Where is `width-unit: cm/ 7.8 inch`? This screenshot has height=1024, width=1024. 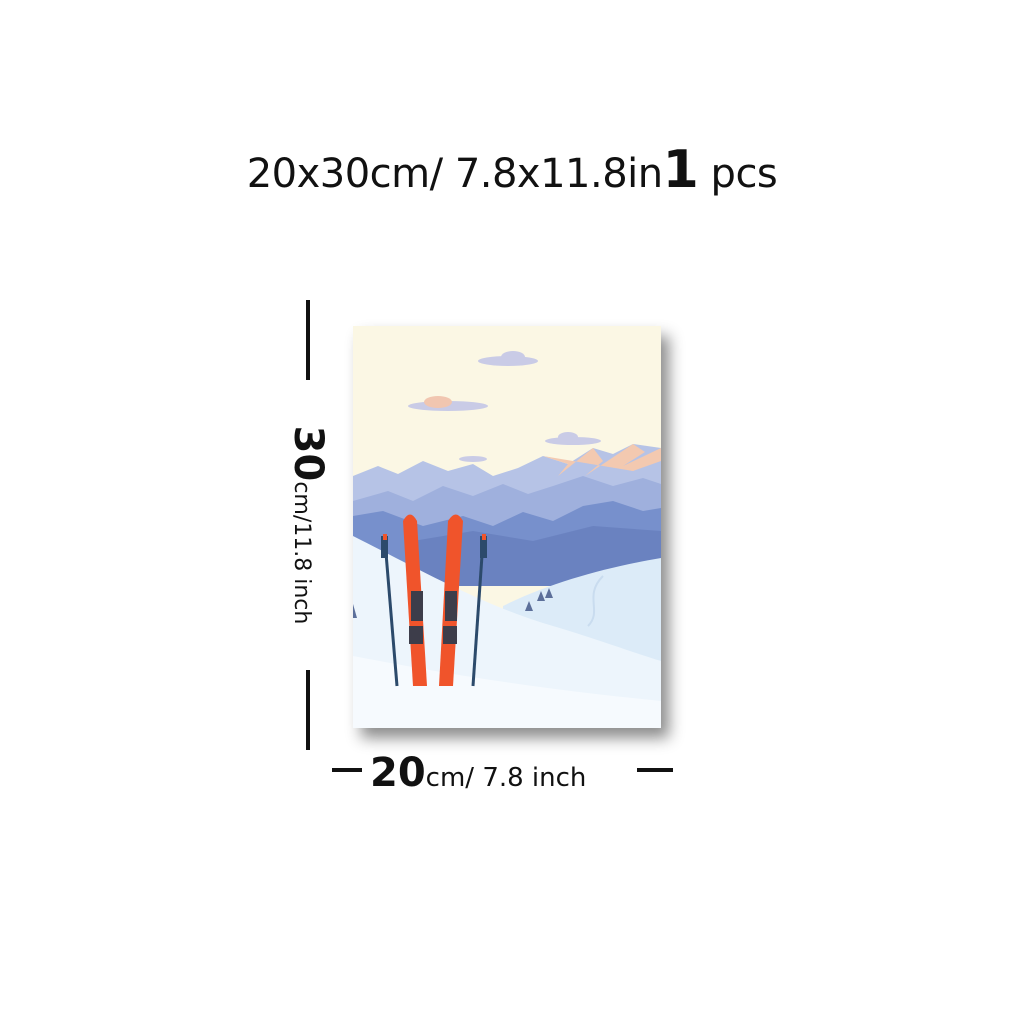 width-unit: cm/ 7.8 inch is located at coordinates (506, 778).